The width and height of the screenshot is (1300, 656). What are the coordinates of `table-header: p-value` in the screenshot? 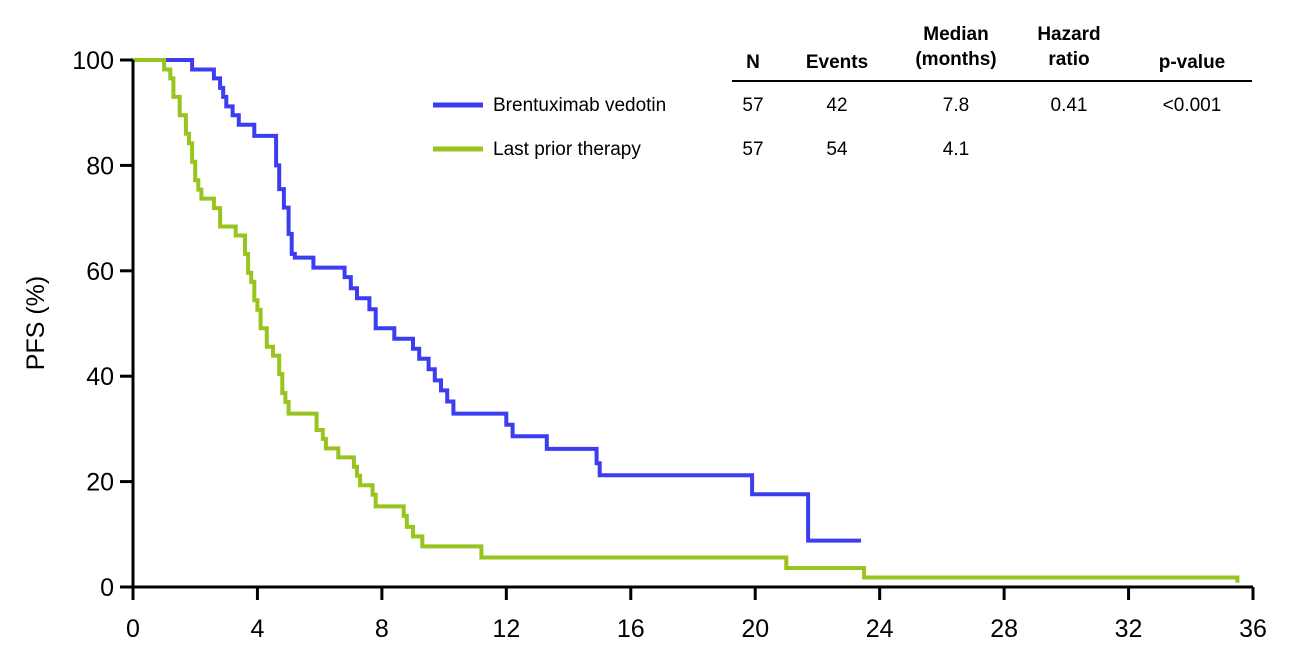 It's located at (1192, 62).